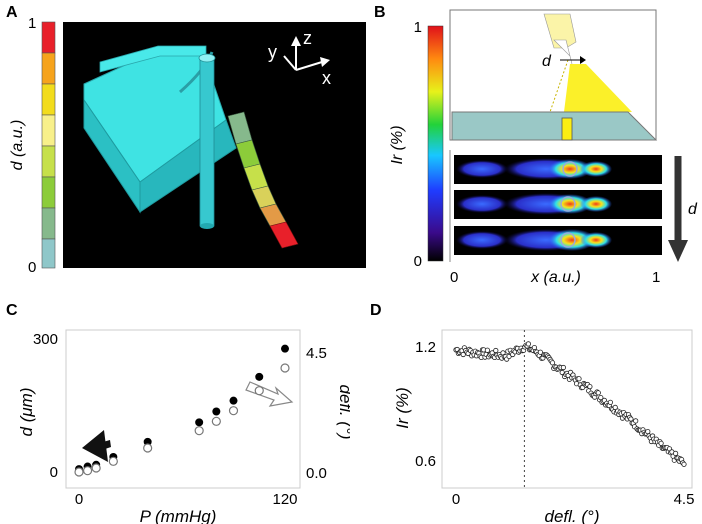  I want to click on d-points-group, so click(570, 404).